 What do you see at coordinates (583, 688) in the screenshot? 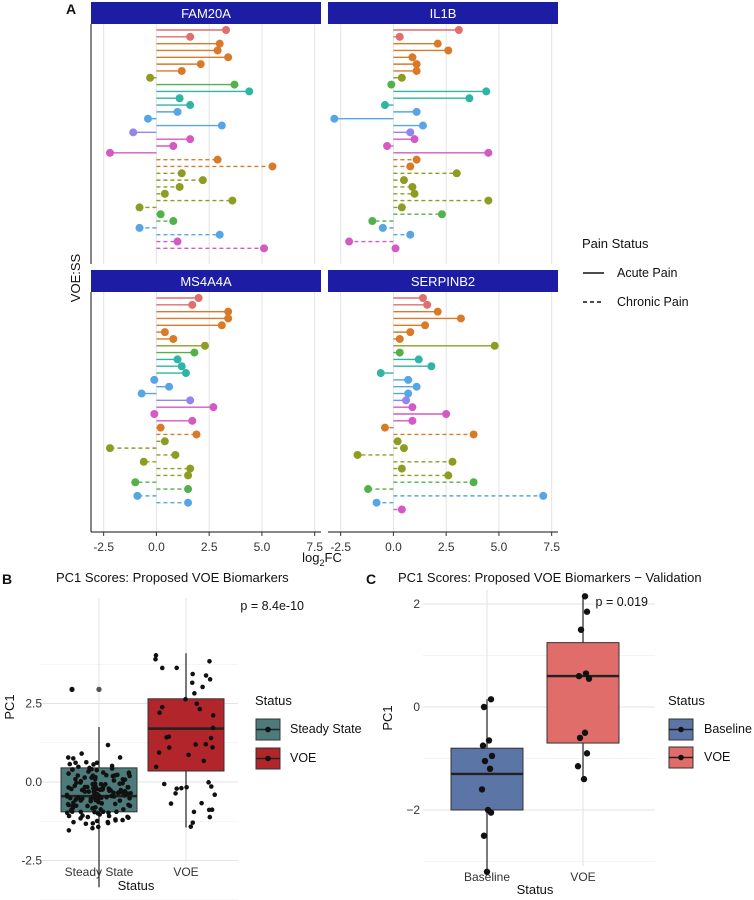
I see `box-voe` at bounding box center [583, 688].